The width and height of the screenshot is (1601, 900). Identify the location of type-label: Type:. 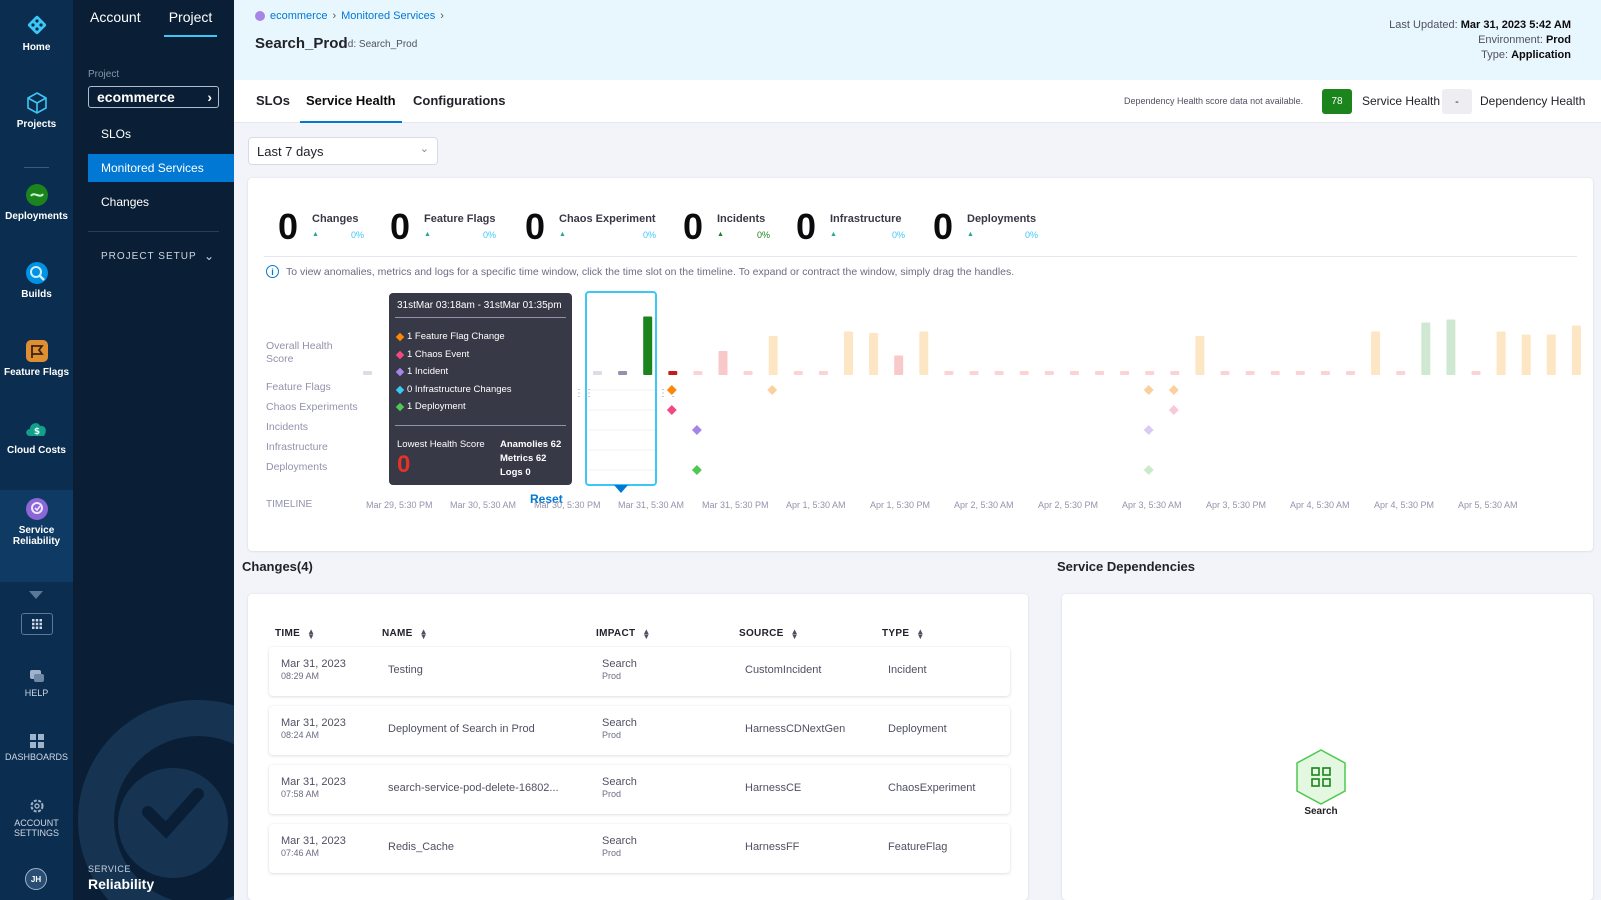
(1495, 55).